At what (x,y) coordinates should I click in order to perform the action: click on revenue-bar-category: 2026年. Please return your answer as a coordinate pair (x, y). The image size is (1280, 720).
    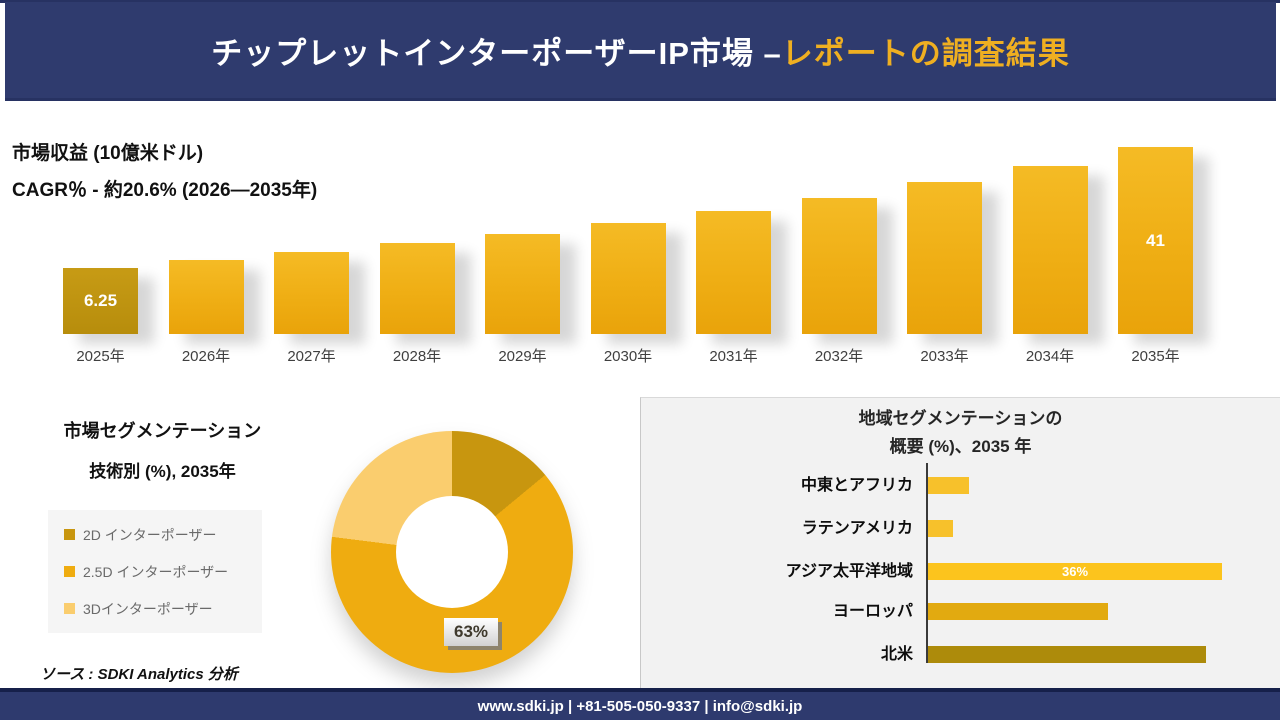
    Looking at the image, I should click on (206, 356).